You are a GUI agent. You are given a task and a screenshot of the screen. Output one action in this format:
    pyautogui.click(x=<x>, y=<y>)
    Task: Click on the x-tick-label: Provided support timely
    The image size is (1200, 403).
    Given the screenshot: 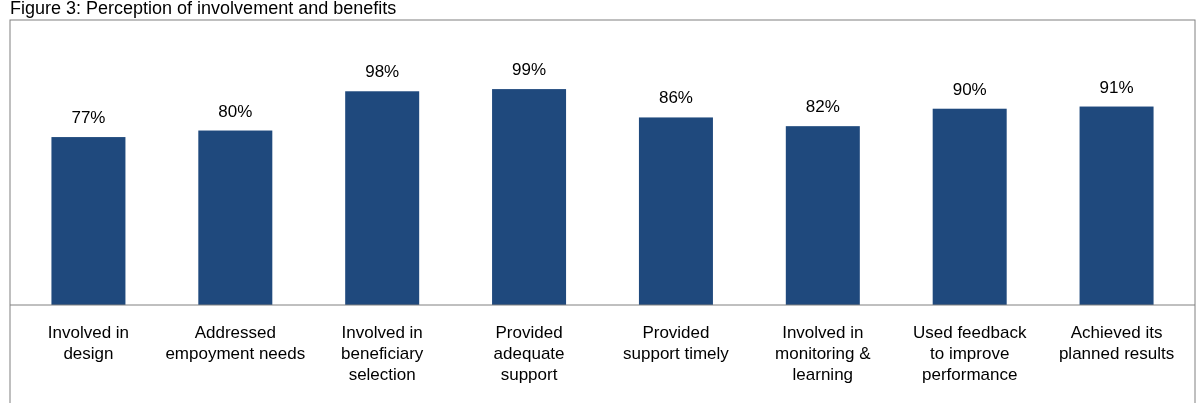 What is the action you would take?
    pyautogui.click(x=676, y=343)
    